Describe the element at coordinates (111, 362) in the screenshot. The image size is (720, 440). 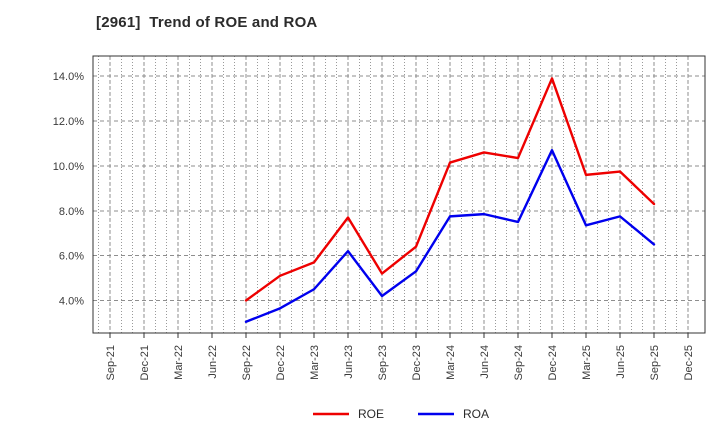
I see `x-axis-tick-label: Sep-21` at that location.